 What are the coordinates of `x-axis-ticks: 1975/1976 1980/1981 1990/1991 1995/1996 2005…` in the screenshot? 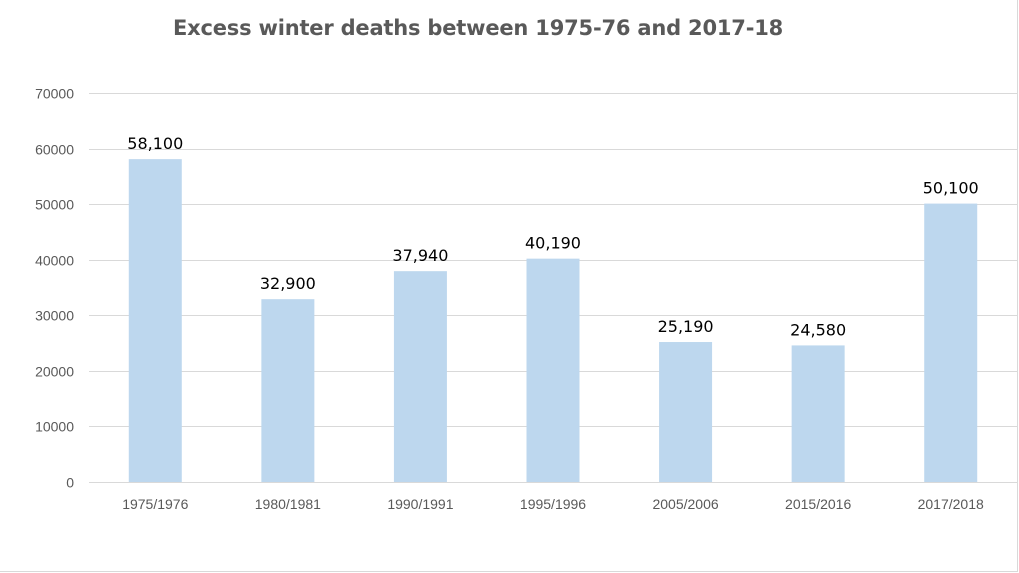 It's located at (553, 504).